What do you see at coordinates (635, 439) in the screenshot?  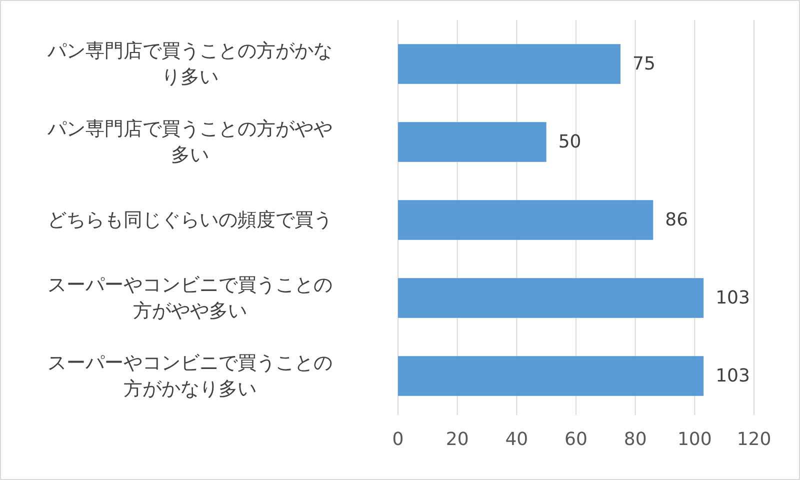 I see `x-tick-label: 80` at bounding box center [635, 439].